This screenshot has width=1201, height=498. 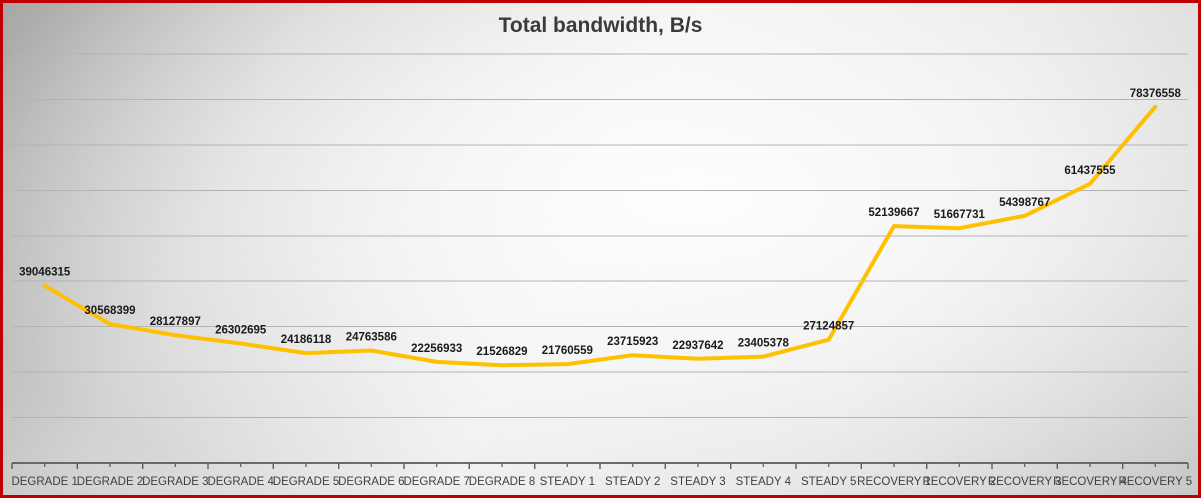 I want to click on x-axis-label: RECOVERY 4, so click(x=1090, y=482).